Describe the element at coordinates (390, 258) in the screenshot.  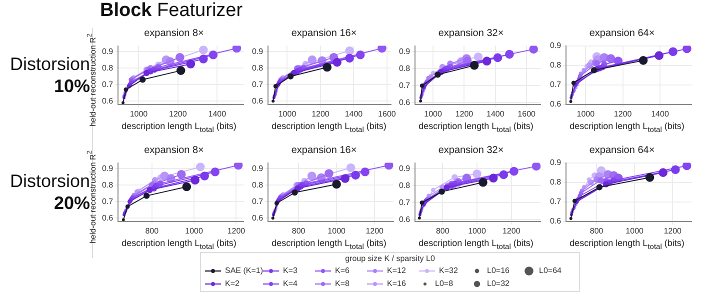
I see `legend-title: group size K / sparsity L0` at that location.